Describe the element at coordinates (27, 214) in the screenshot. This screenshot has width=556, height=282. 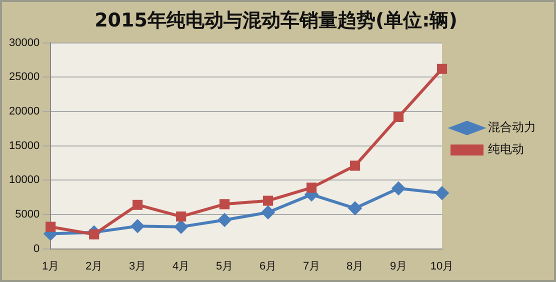
I see `y-tick-label: 5000` at that location.